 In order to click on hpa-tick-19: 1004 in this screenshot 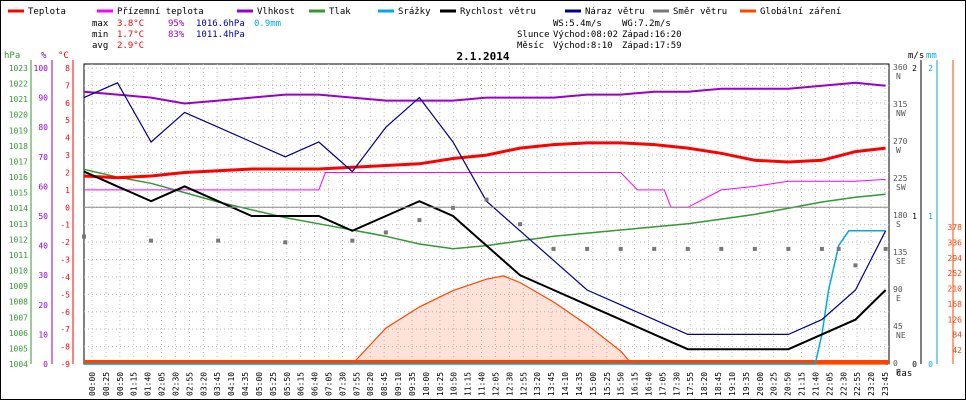, I will do `click(18, 364)`.